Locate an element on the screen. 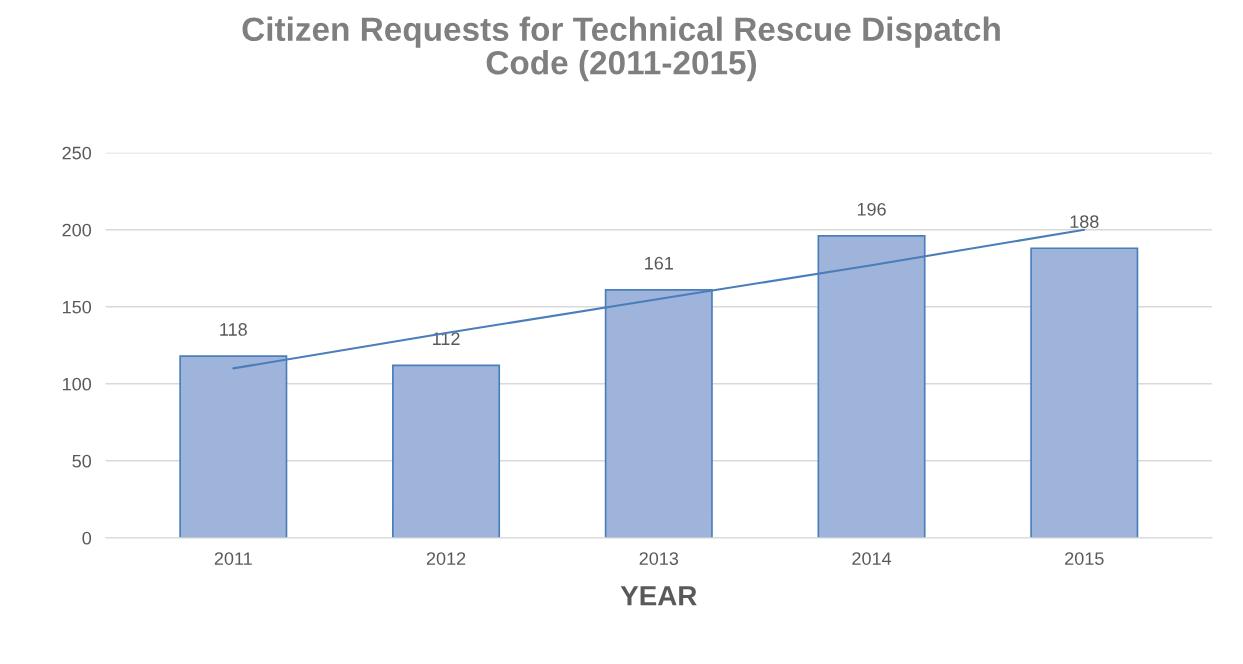  x-tick-label: 2013 is located at coordinates (659, 558).